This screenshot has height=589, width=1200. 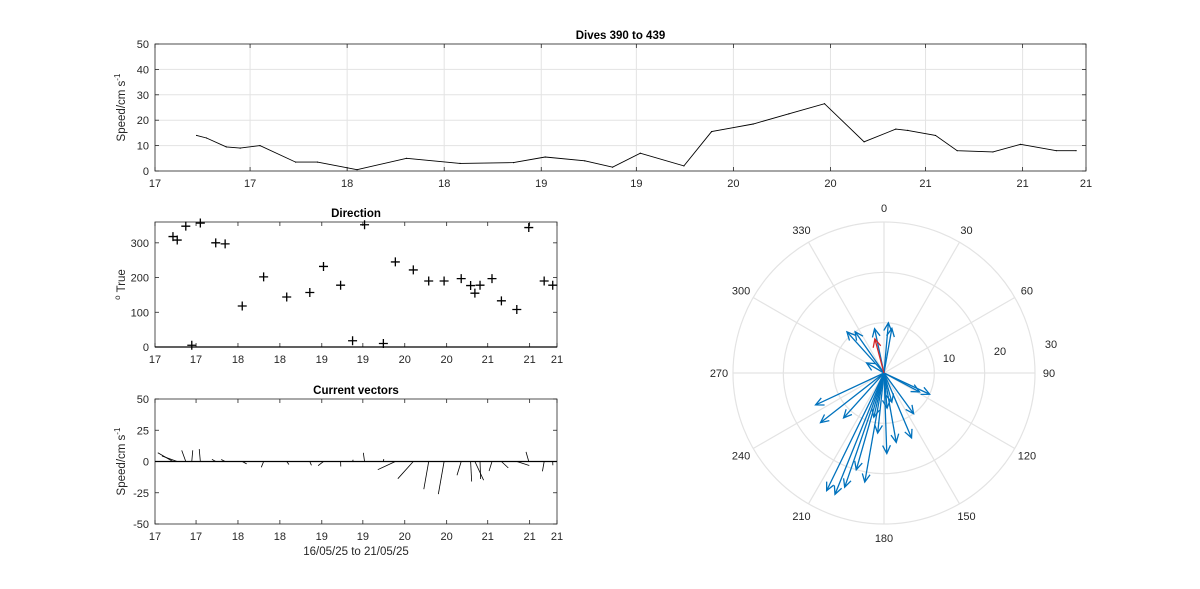 What do you see at coordinates (143, 431) in the screenshot?
I see `y-tick-label: 25` at bounding box center [143, 431].